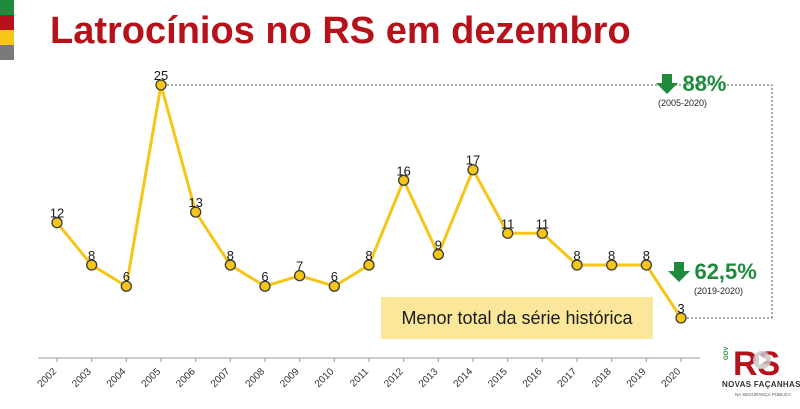 The height and width of the screenshot is (409, 800). Describe the element at coordinates (763, 394) in the screenshot. I see `logo-subtext: NA SEGURANÇA PÚBLICA` at that location.